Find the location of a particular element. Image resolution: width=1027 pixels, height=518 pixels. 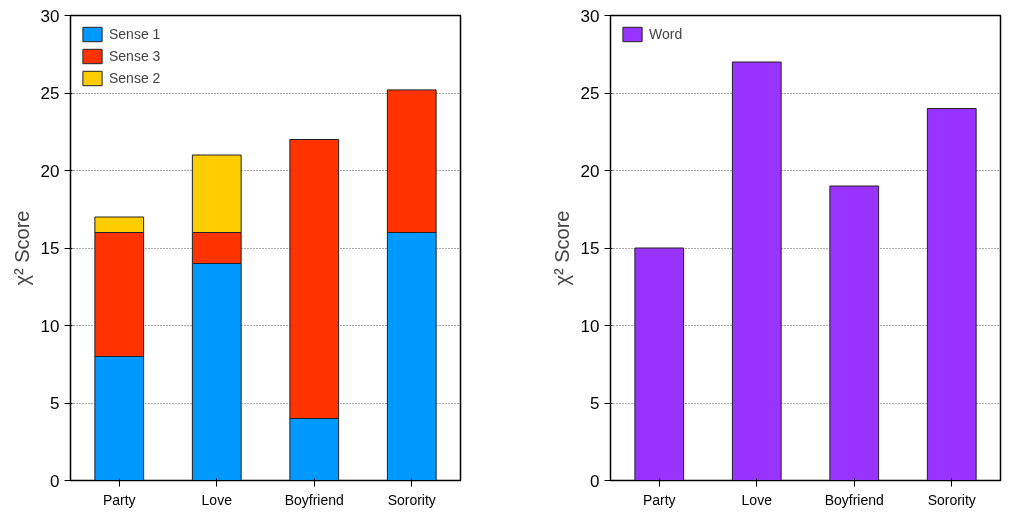

legend-label: Word is located at coordinates (666, 34).